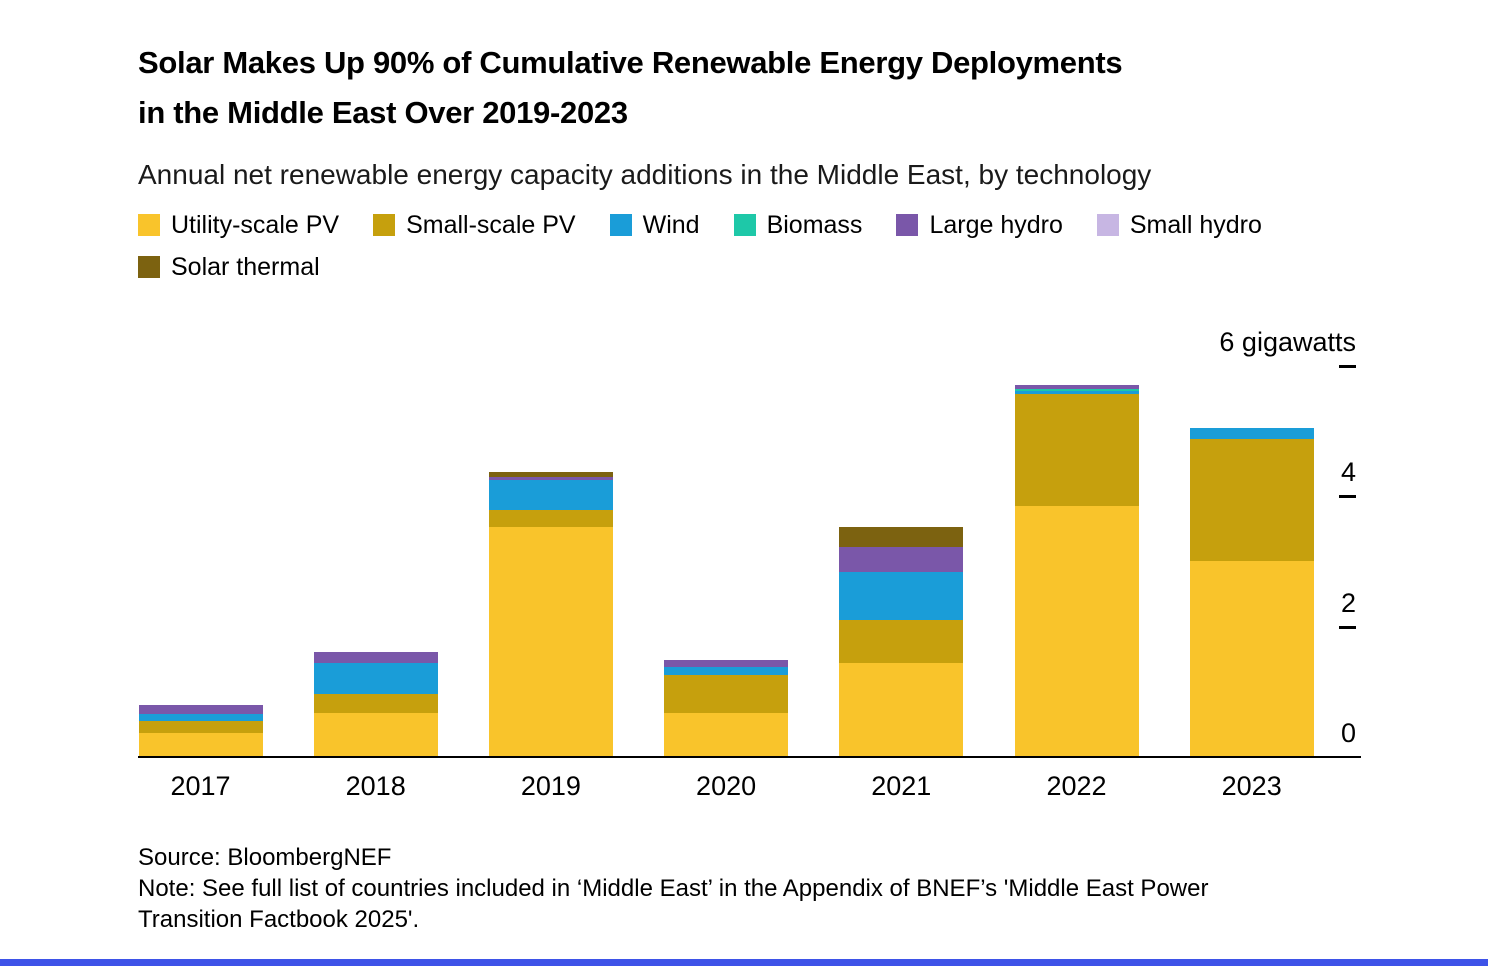  I want to click on legend-item: Wind, so click(654, 225).